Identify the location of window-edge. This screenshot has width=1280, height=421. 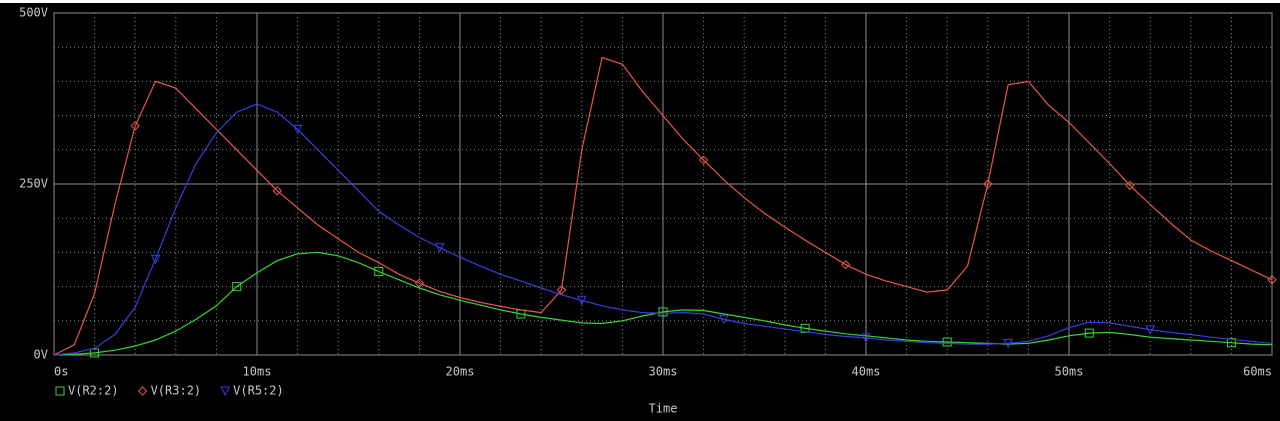
(640, 1).